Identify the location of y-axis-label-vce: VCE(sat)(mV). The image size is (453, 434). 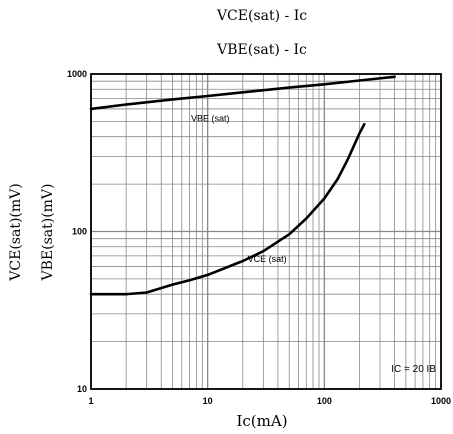
(16, 232).